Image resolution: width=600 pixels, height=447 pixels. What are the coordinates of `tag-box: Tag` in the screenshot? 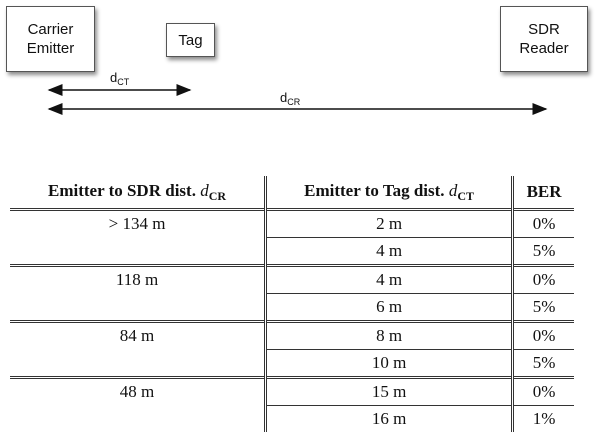 It's located at (190, 40).